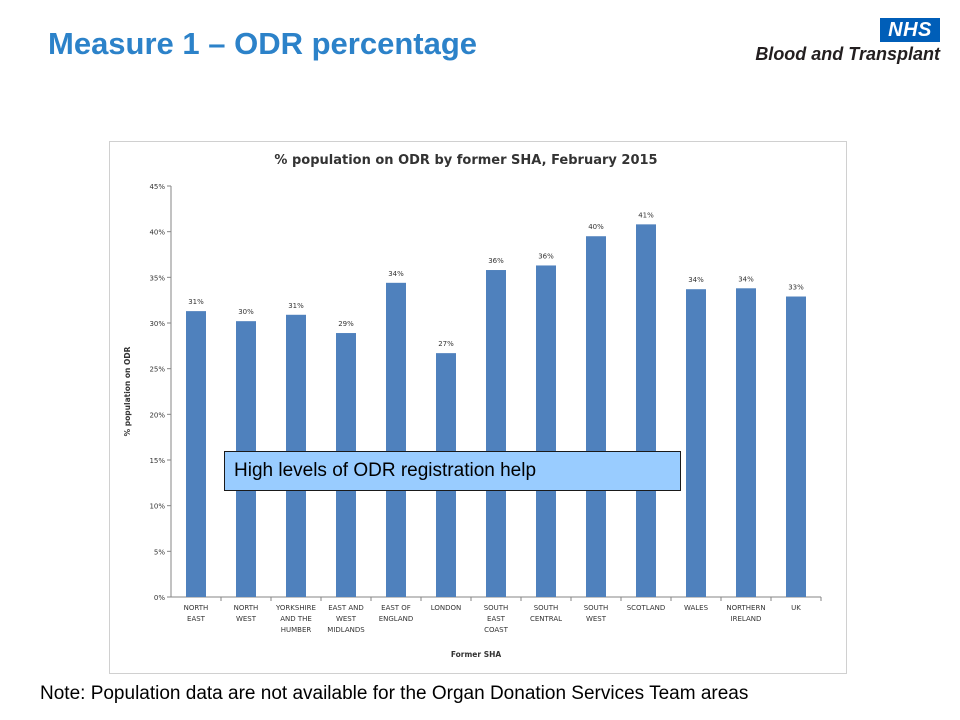  I want to click on x-tick-label: EAST AND, so click(346, 608).